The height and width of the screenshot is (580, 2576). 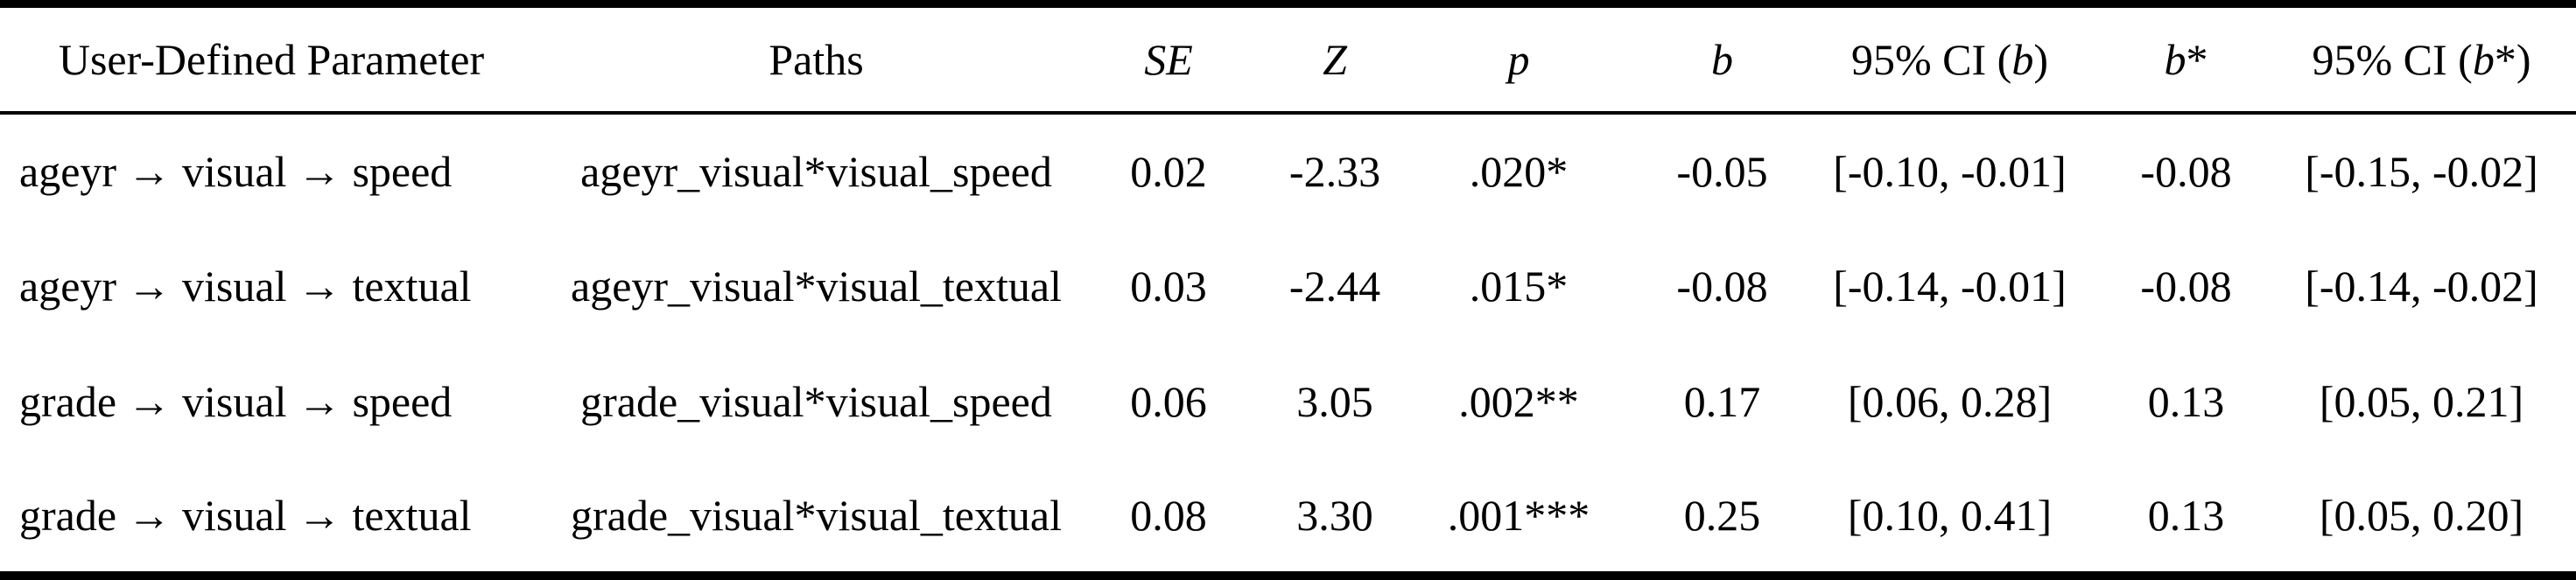 What do you see at coordinates (1334, 402) in the screenshot?
I see `cell-z: 3.05` at bounding box center [1334, 402].